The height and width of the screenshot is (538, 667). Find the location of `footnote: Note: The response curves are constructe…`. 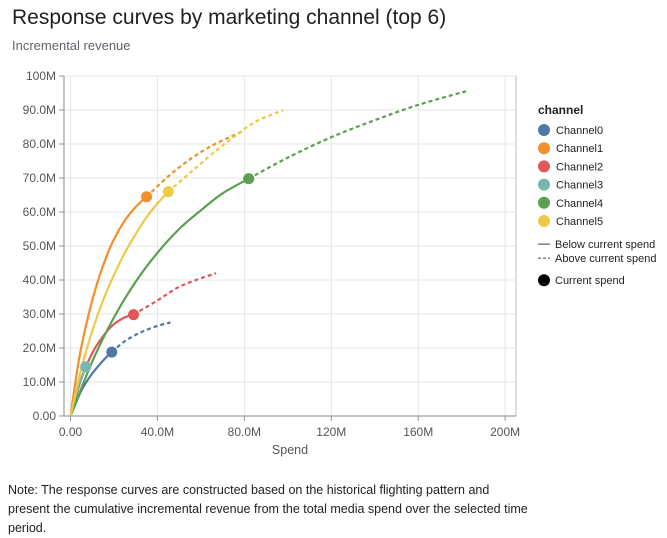

footnote: Note: The response curves are constructe… is located at coordinates (268, 509).